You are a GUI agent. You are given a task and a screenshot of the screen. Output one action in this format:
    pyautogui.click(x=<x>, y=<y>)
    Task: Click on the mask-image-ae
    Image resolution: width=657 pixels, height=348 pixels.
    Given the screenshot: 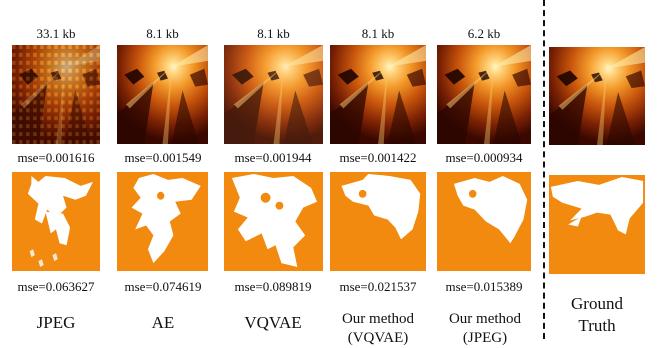 What is the action you would take?
    pyautogui.click(x=162, y=221)
    